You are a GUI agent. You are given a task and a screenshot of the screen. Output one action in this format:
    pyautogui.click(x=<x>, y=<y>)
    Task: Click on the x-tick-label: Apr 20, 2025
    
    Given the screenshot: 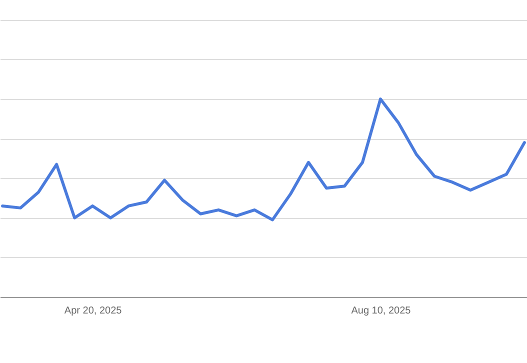 What is the action you would take?
    pyautogui.click(x=93, y=311)
    